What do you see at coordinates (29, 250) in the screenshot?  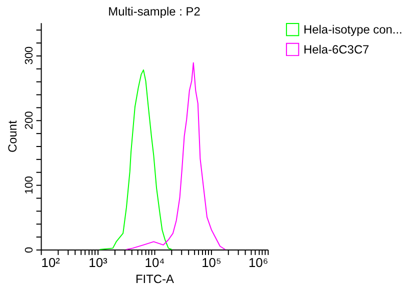 I see `y-tick-label: 0` at bounding box center [29, 250].